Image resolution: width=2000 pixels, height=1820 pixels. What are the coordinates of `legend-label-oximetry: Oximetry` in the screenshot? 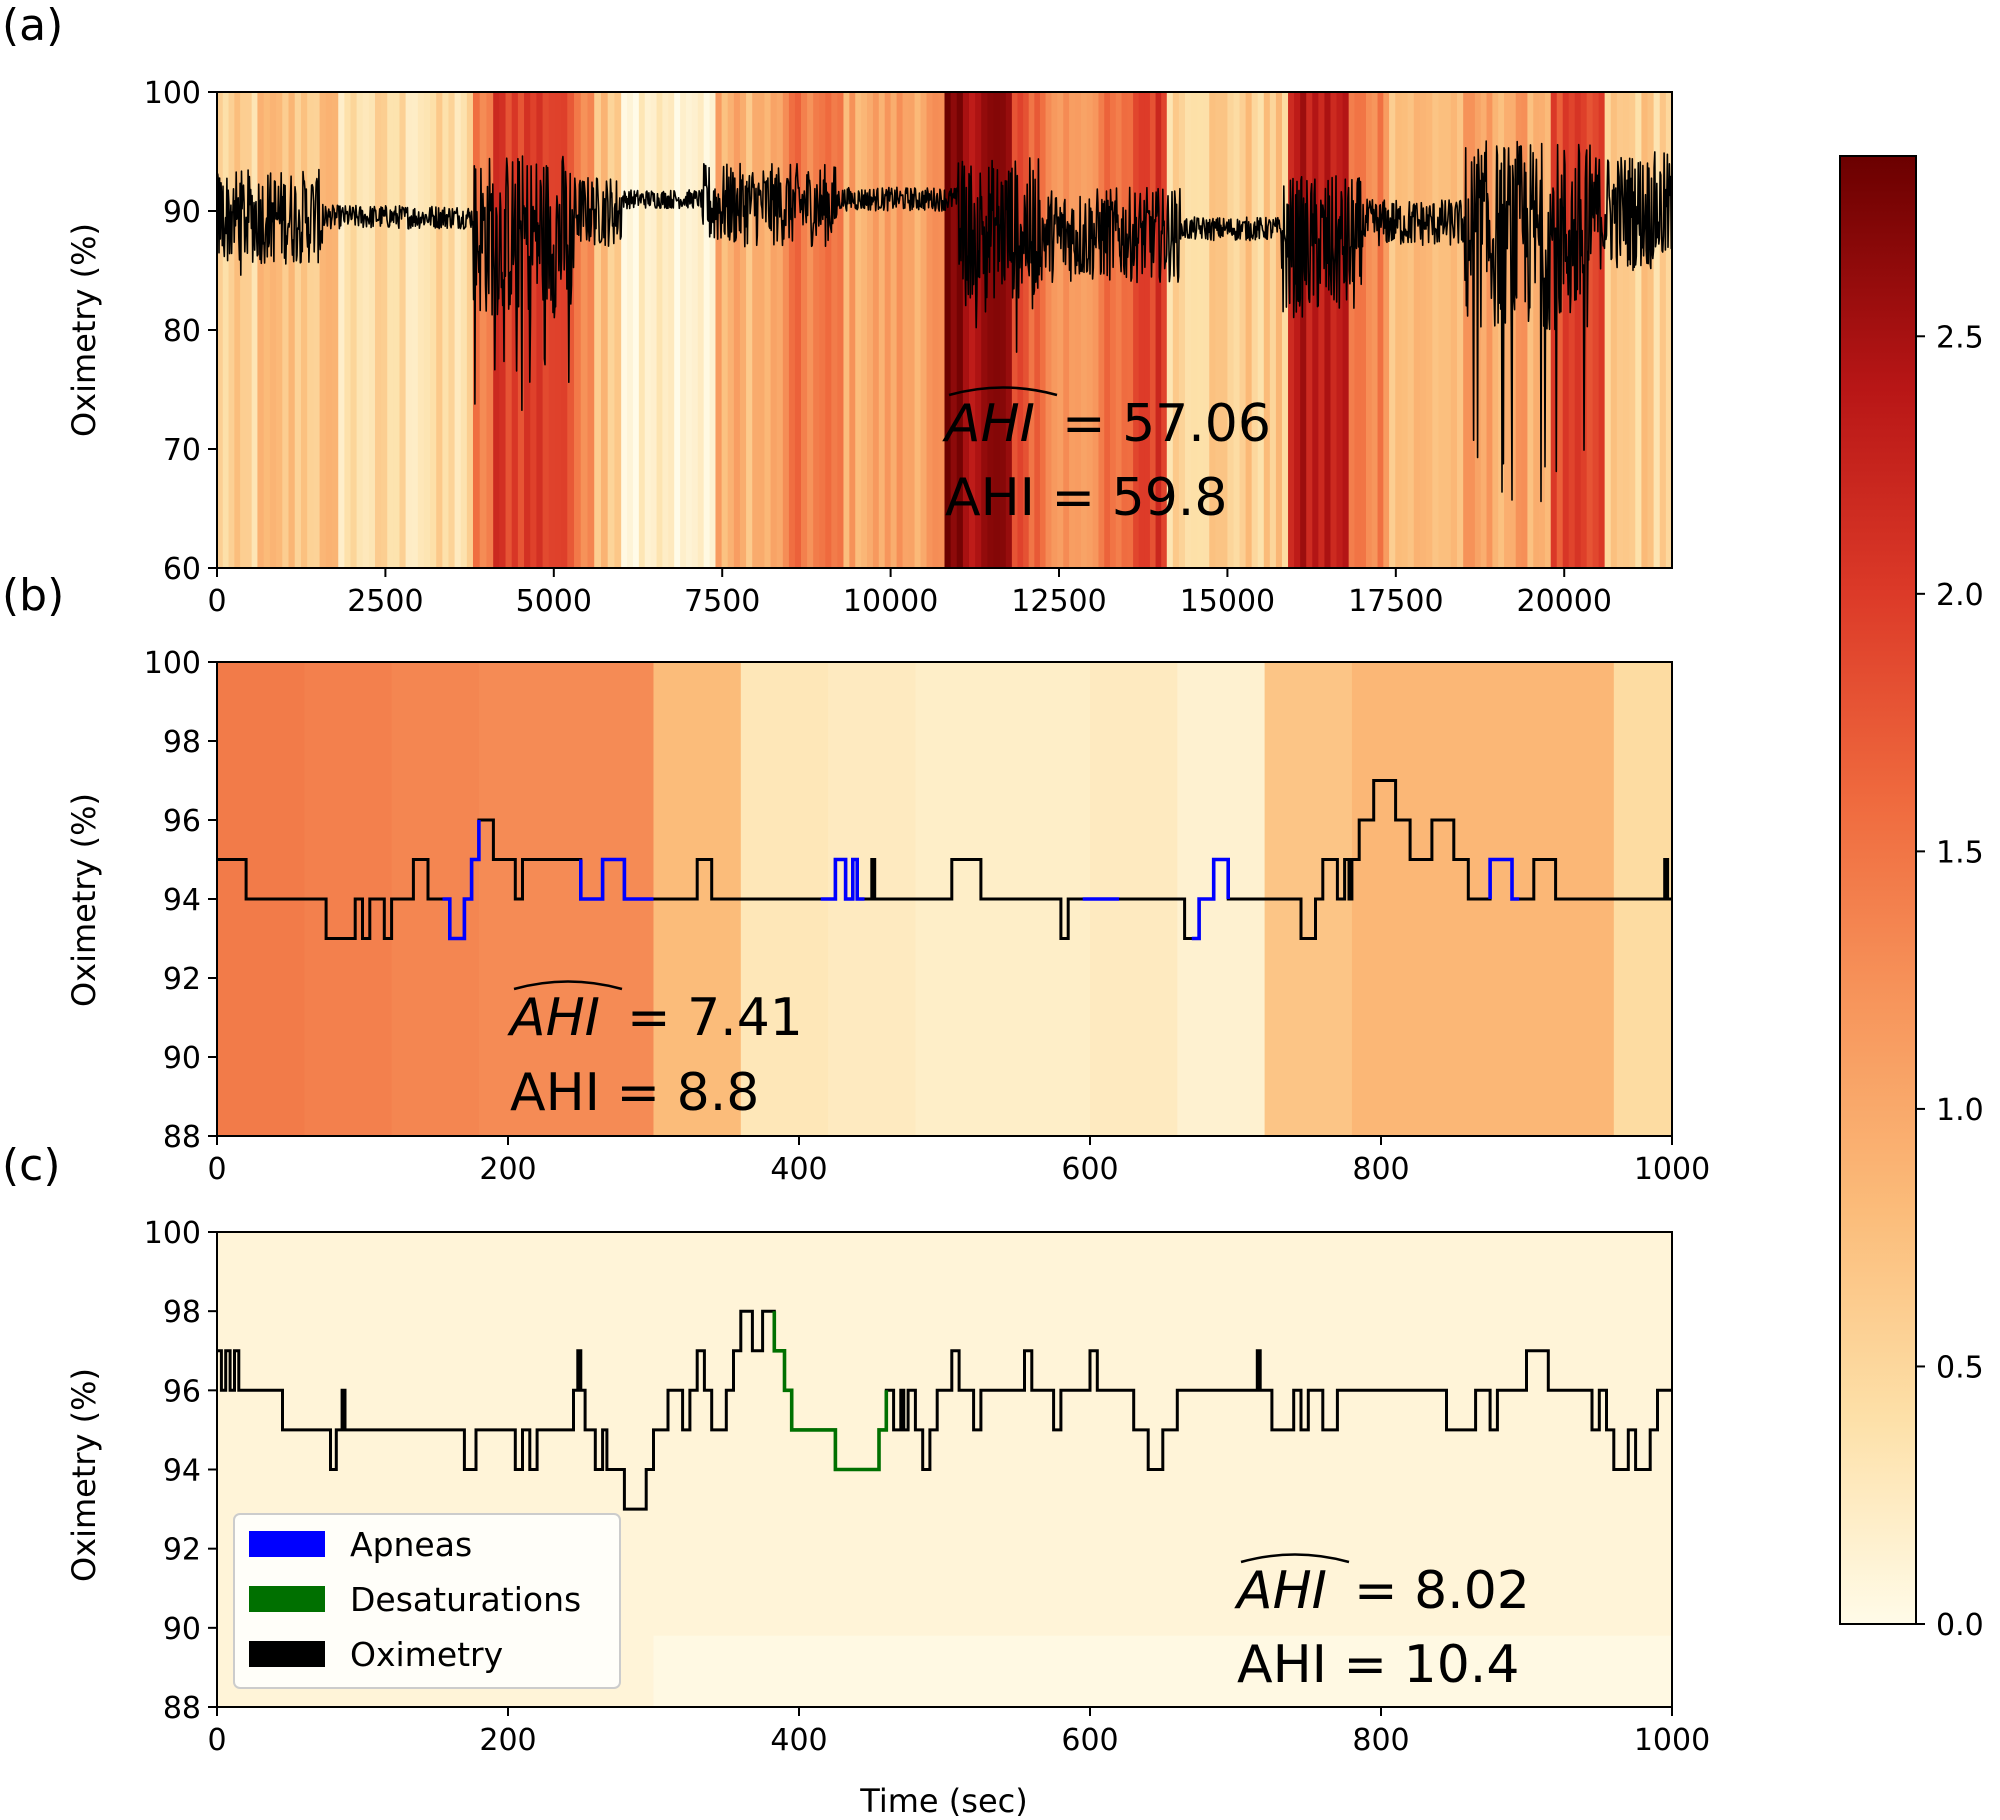 It's located at (426, 1654).